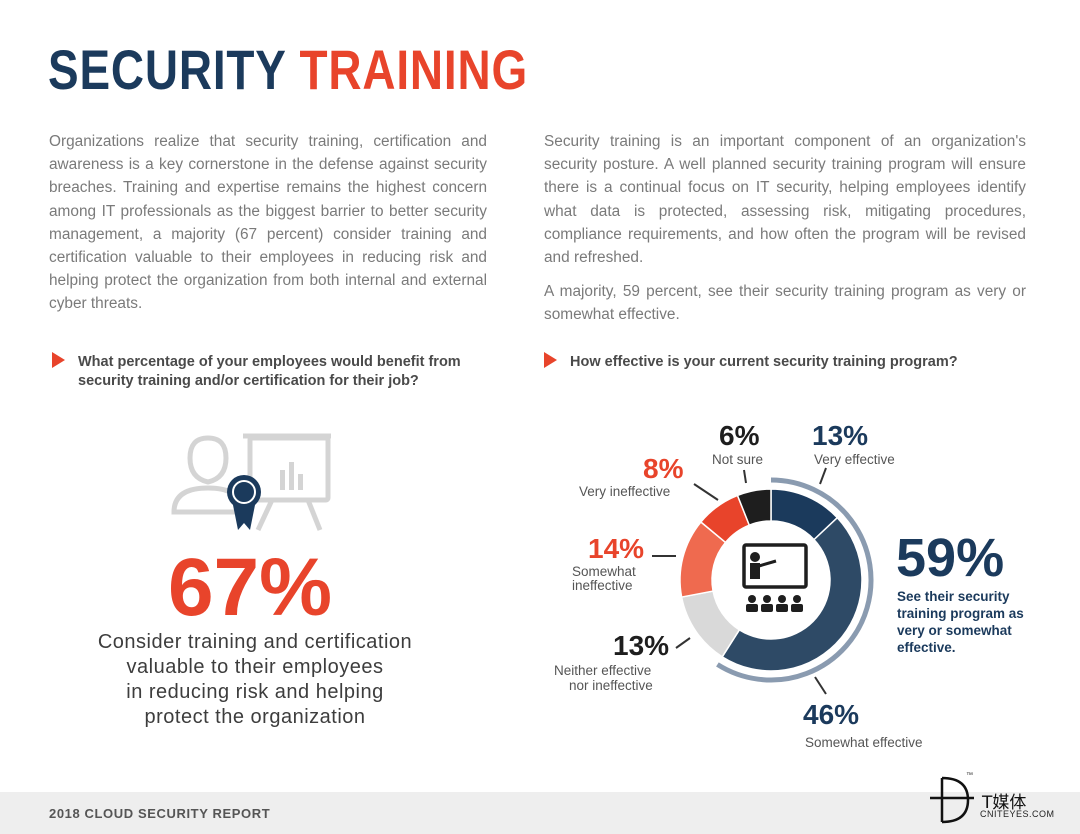 The height and width of the screenshot is (834, 1080). I want to click on callout-line-4: effective., so click(926, 647).